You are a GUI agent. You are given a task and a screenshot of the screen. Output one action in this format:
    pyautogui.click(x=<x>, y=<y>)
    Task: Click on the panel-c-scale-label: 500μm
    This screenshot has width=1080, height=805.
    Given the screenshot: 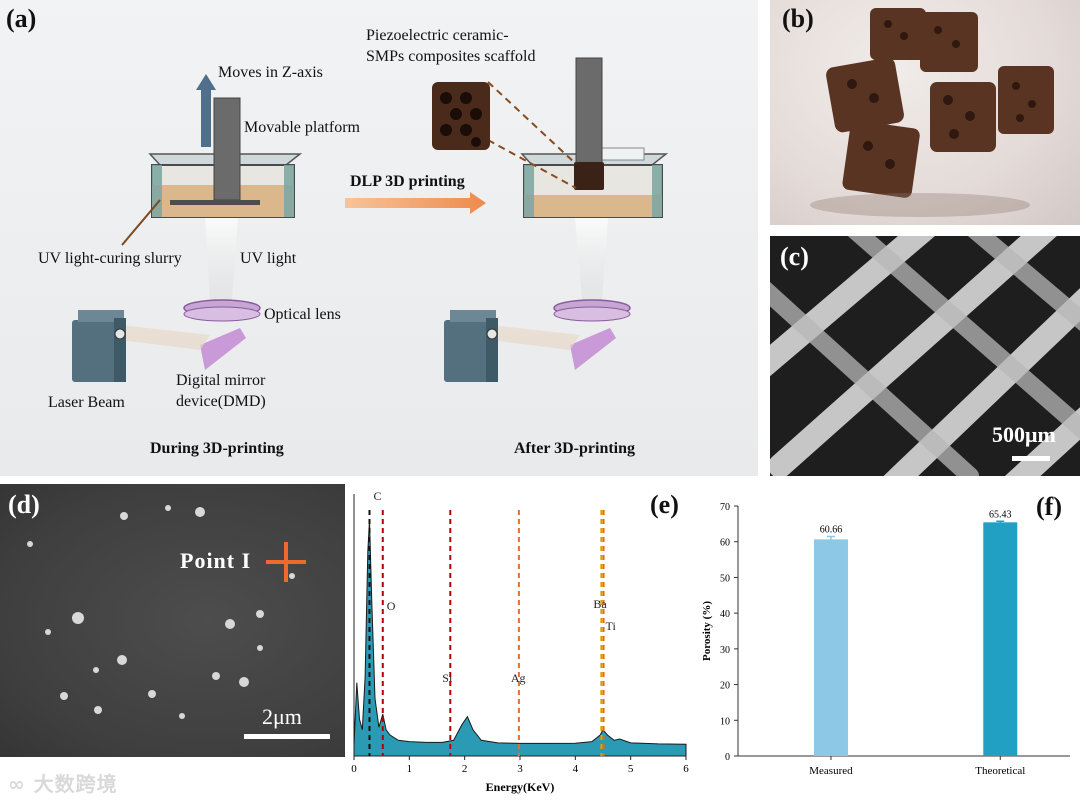 What is the action you would take?
    pyautogui.click(x=1024, y=434)
    